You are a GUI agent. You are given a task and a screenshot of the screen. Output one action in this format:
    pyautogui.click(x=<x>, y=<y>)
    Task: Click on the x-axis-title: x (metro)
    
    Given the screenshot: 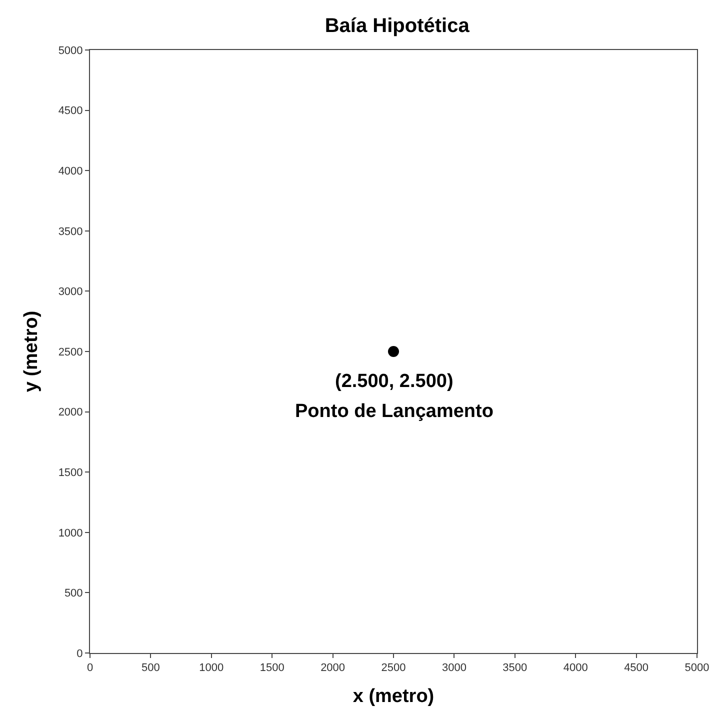 What is the action you would take?
    pyautogui.click(x=393, y=696)
    